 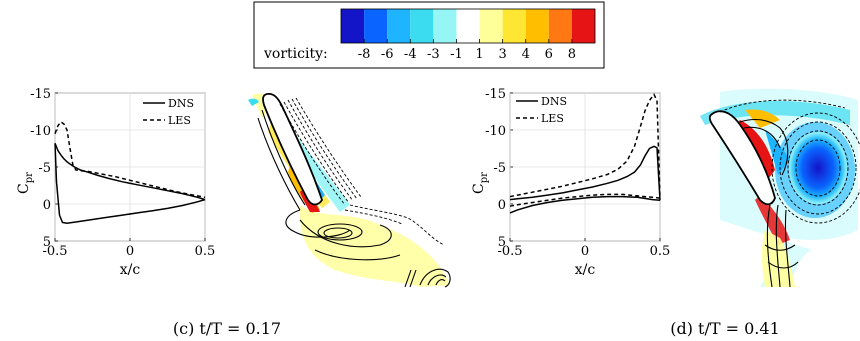 I want to click on vorticity-field-d, so click(x=780, y=188).